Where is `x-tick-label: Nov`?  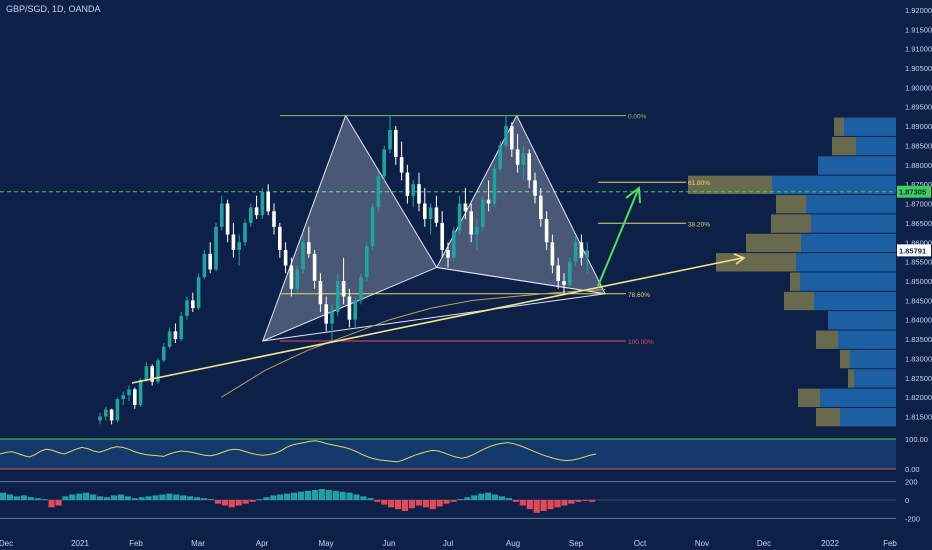
x-tick-label: Nov is located at coordinates (702, 543).